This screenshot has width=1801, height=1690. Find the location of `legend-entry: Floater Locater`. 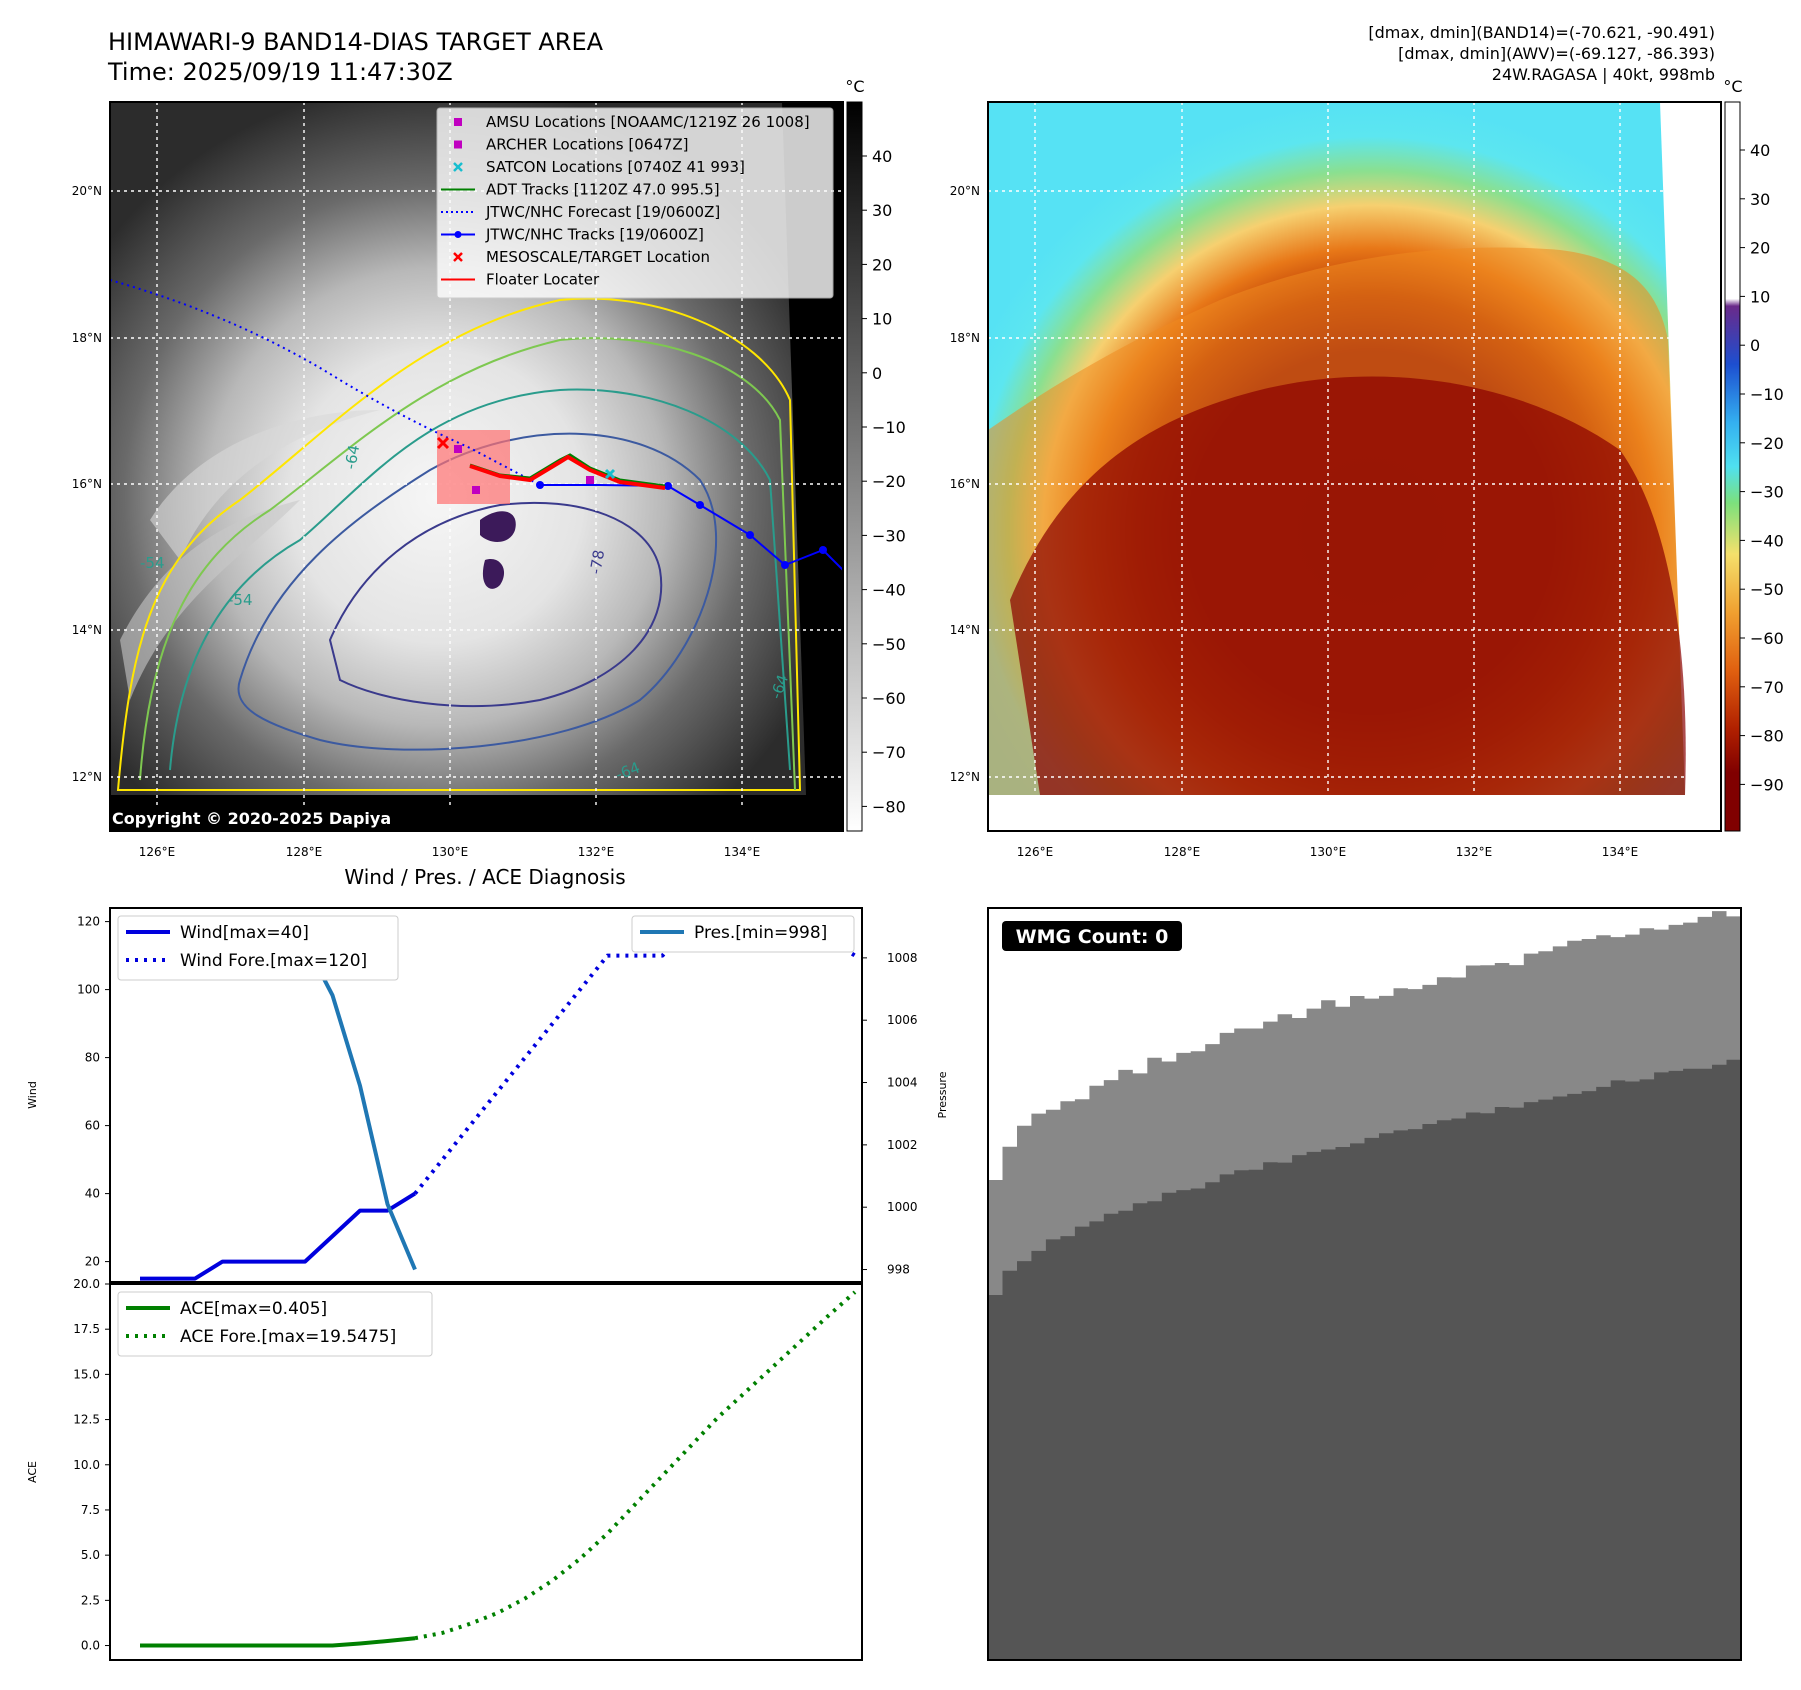

legend-entry: Floater Locater is located at coordinates (520, 280).